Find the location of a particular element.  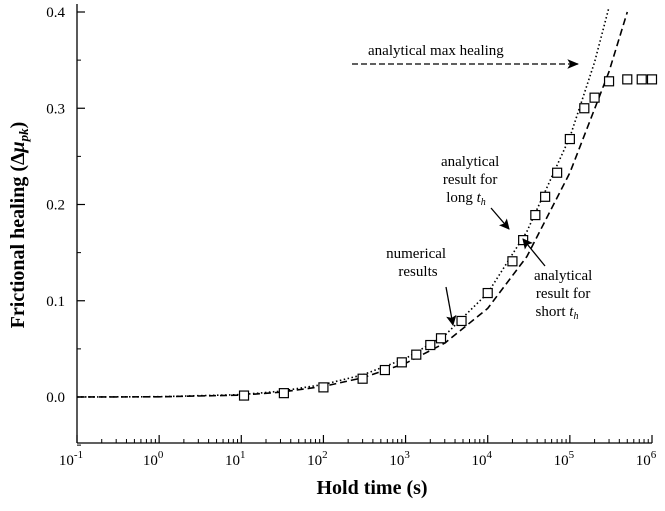

x-tick-label: 10⁰ is located at coordinates (153, 459).